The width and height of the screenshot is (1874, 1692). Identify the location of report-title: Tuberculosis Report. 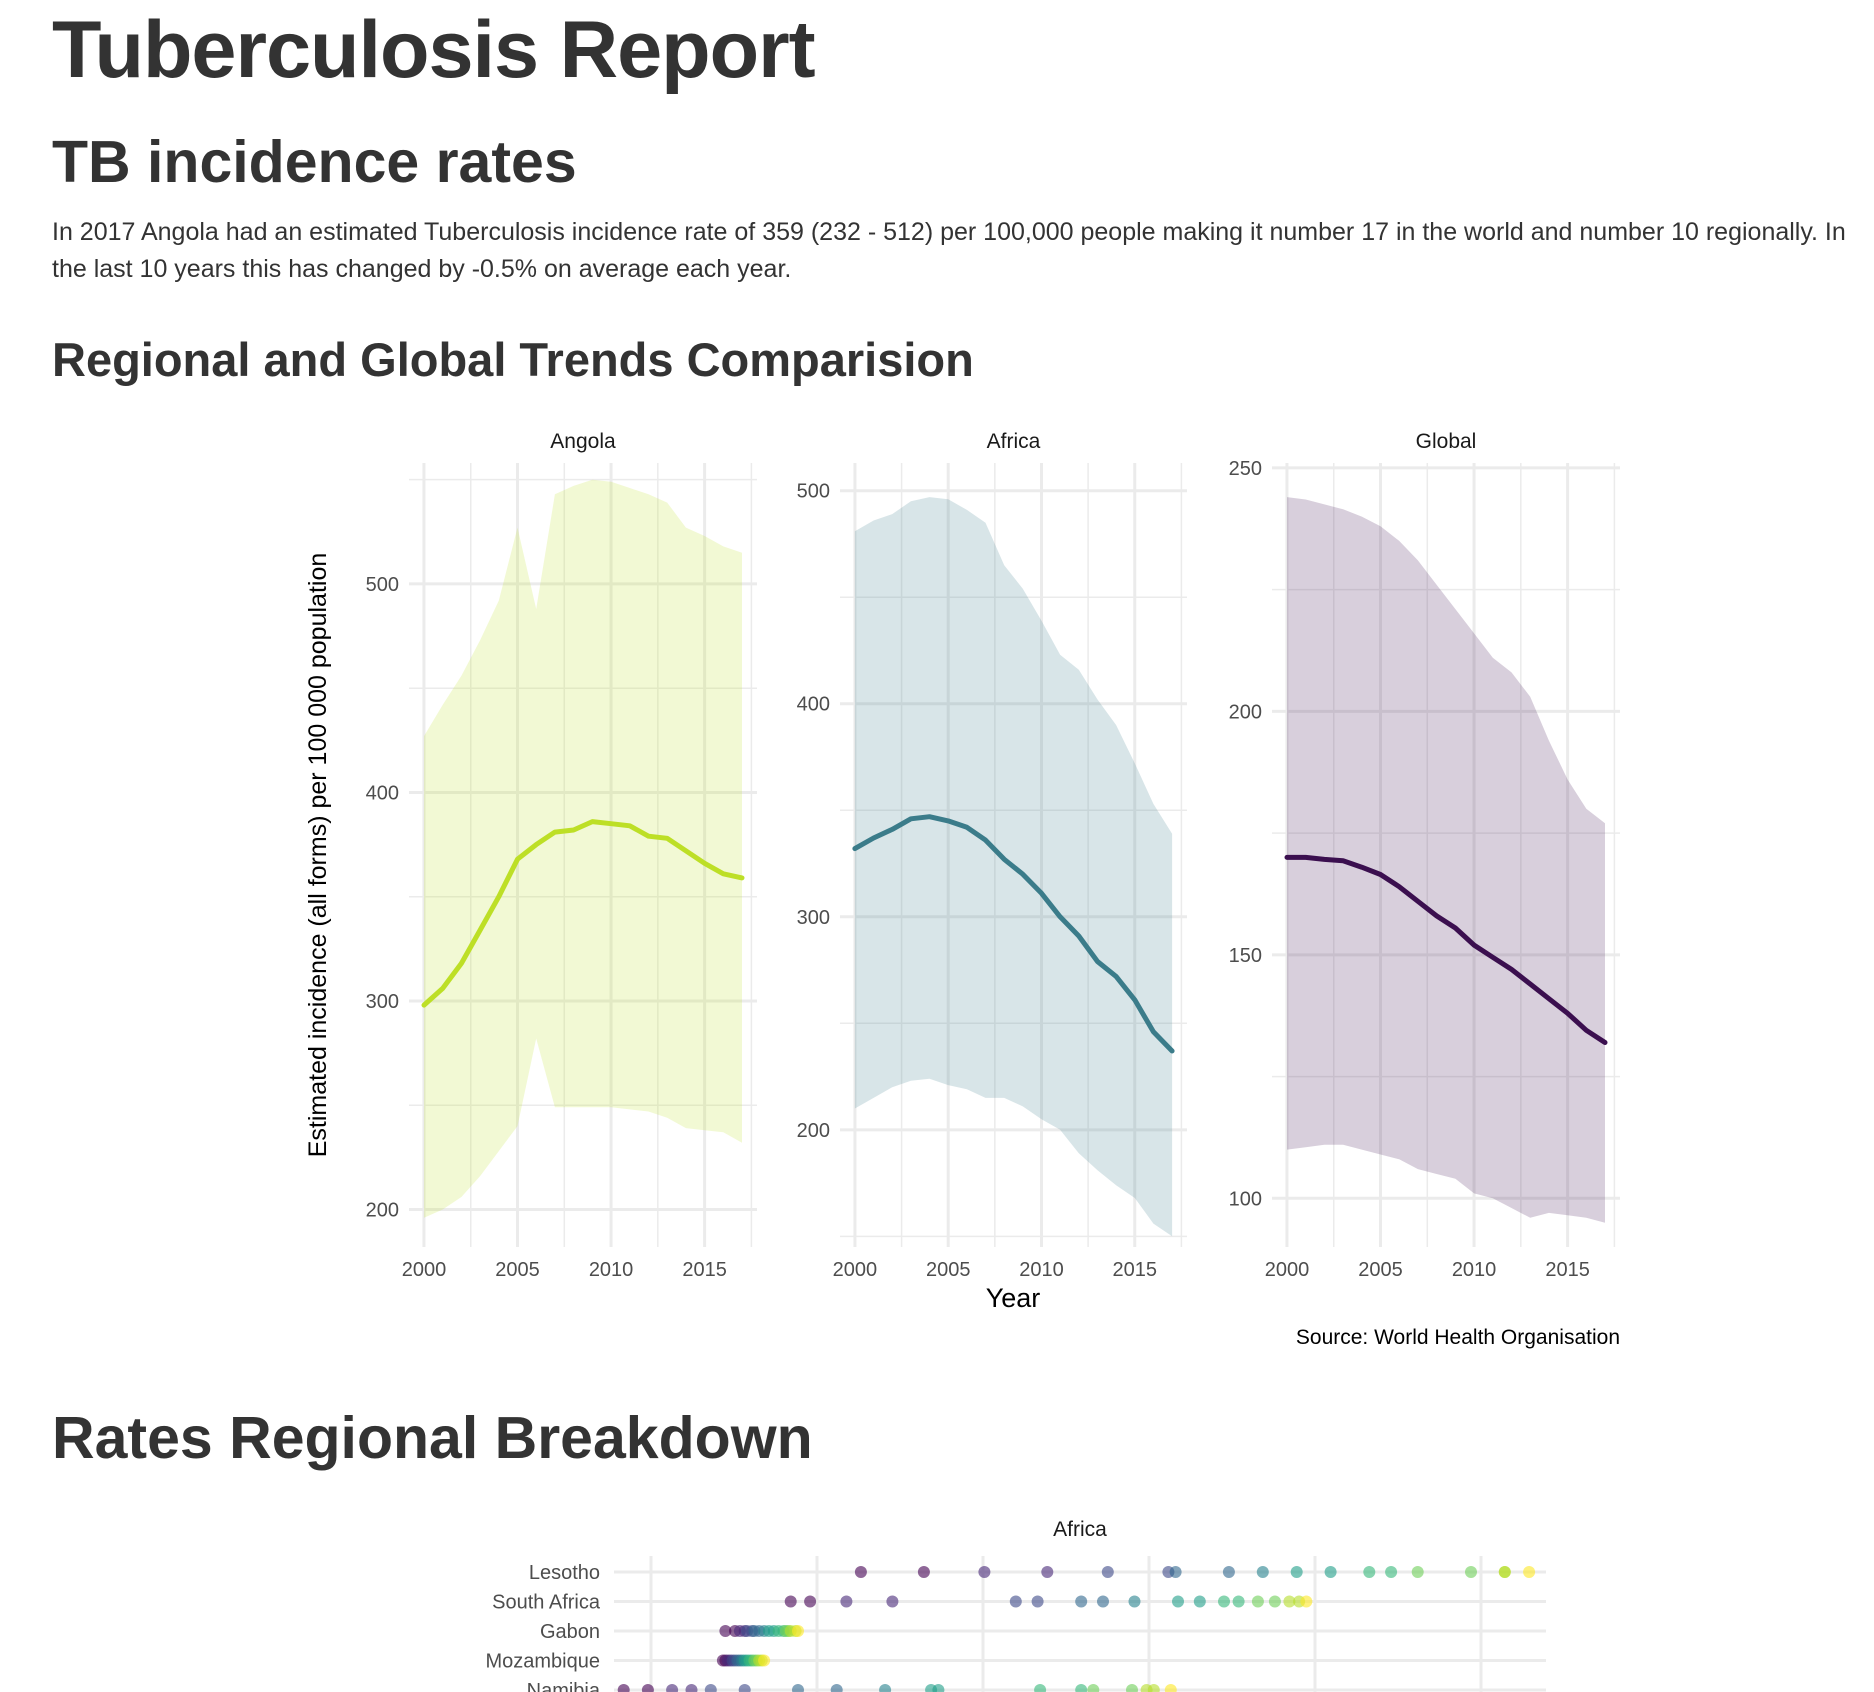
(434, 50).